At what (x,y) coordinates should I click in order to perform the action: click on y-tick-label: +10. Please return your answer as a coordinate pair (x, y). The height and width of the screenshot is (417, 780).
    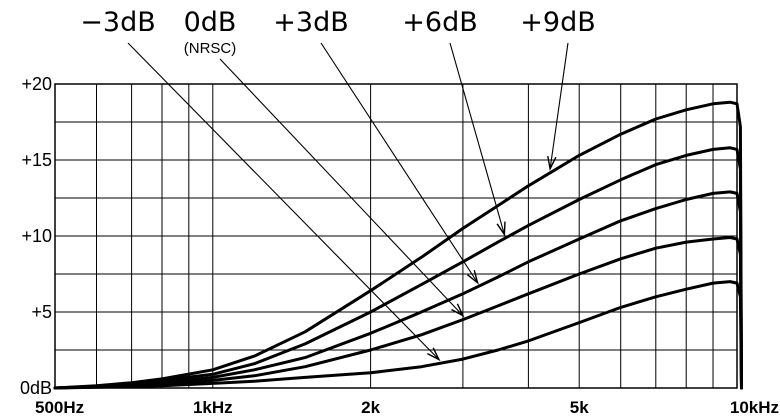
    Looking at the image, I should click on (36, 236).